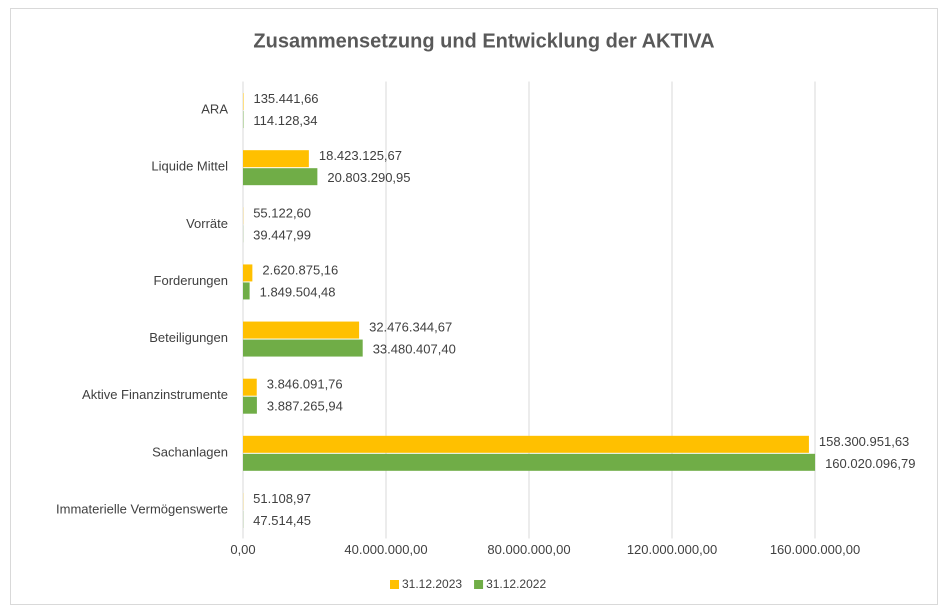 Image resolution: width=939 pixels, height=605 pixels. Describe the element at coordinates (282, 212) in the screenshot. I see `data-label: 55.122,60` at that location.